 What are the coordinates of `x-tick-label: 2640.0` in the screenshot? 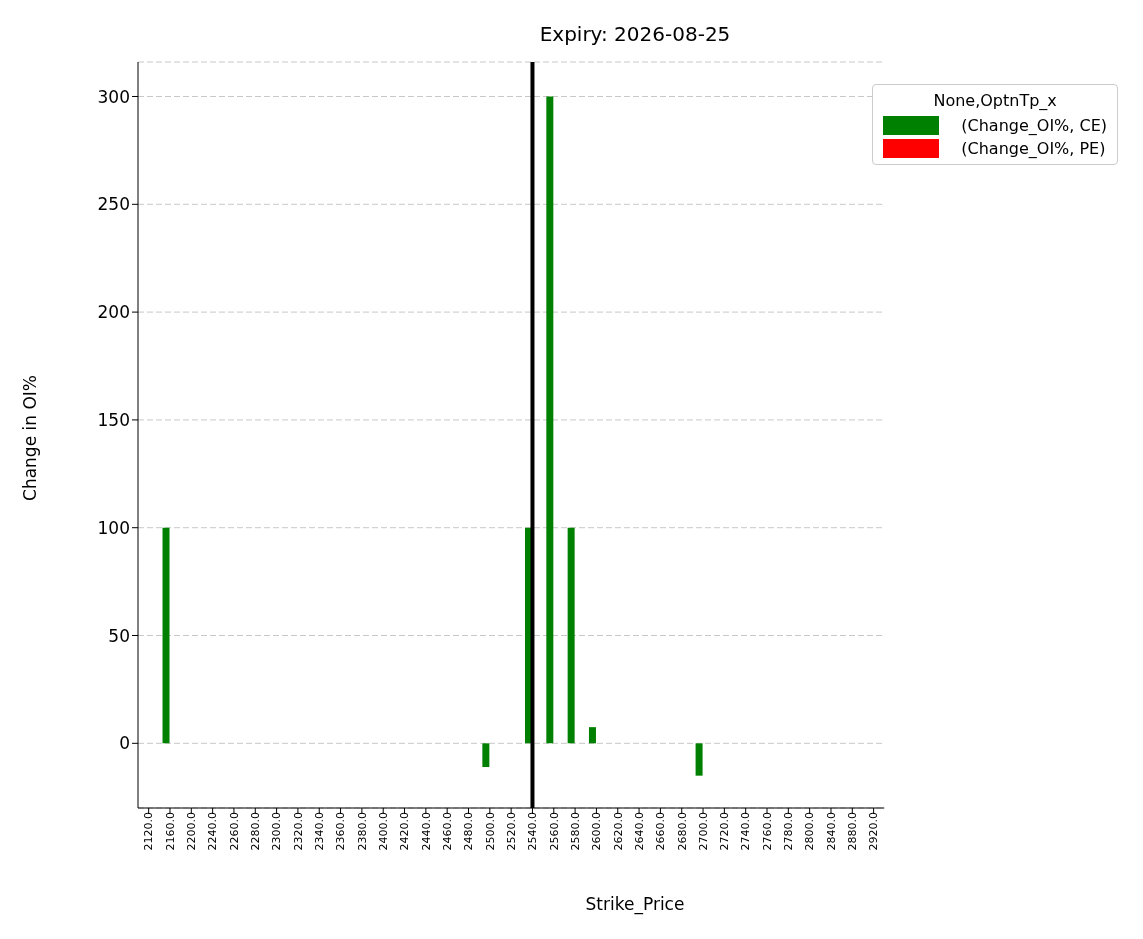 It's located at (639, 831).